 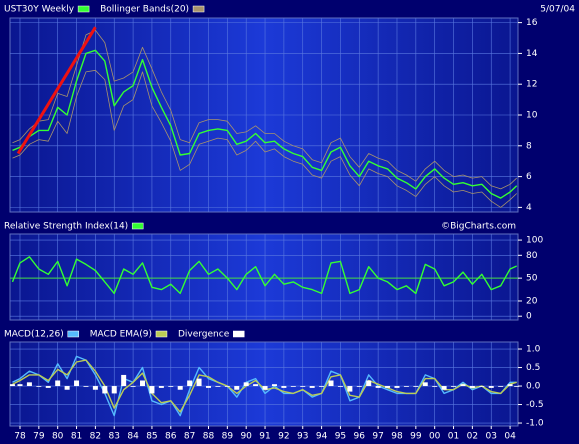 What do you see at coordinates (532, 301) in the screenshot?
I see `y-tick-label: 20` at bounding box center [532, 301].